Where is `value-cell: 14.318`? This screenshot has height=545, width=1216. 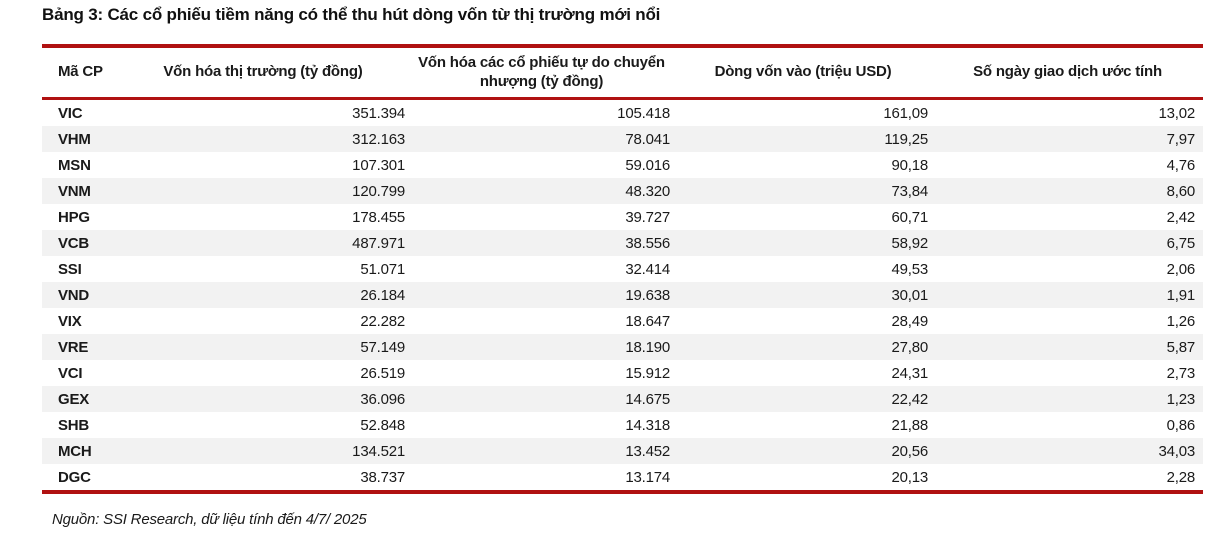 value-cell: 14.318 is located at coordinates (647, 425).